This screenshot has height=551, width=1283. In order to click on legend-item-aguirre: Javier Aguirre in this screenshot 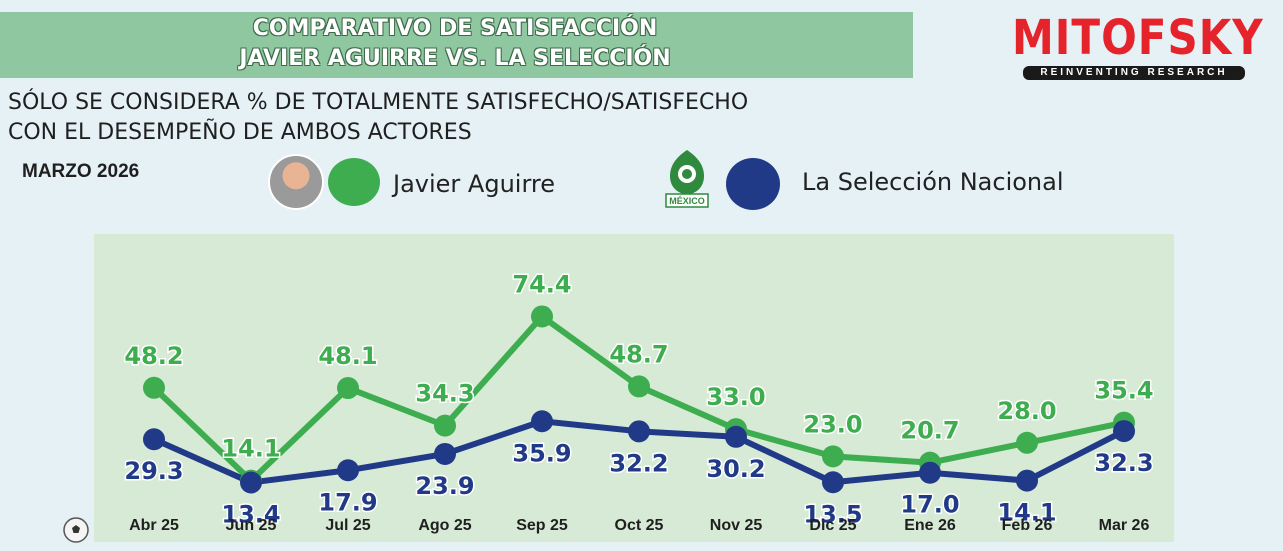, I will do `click(428, 183)`.